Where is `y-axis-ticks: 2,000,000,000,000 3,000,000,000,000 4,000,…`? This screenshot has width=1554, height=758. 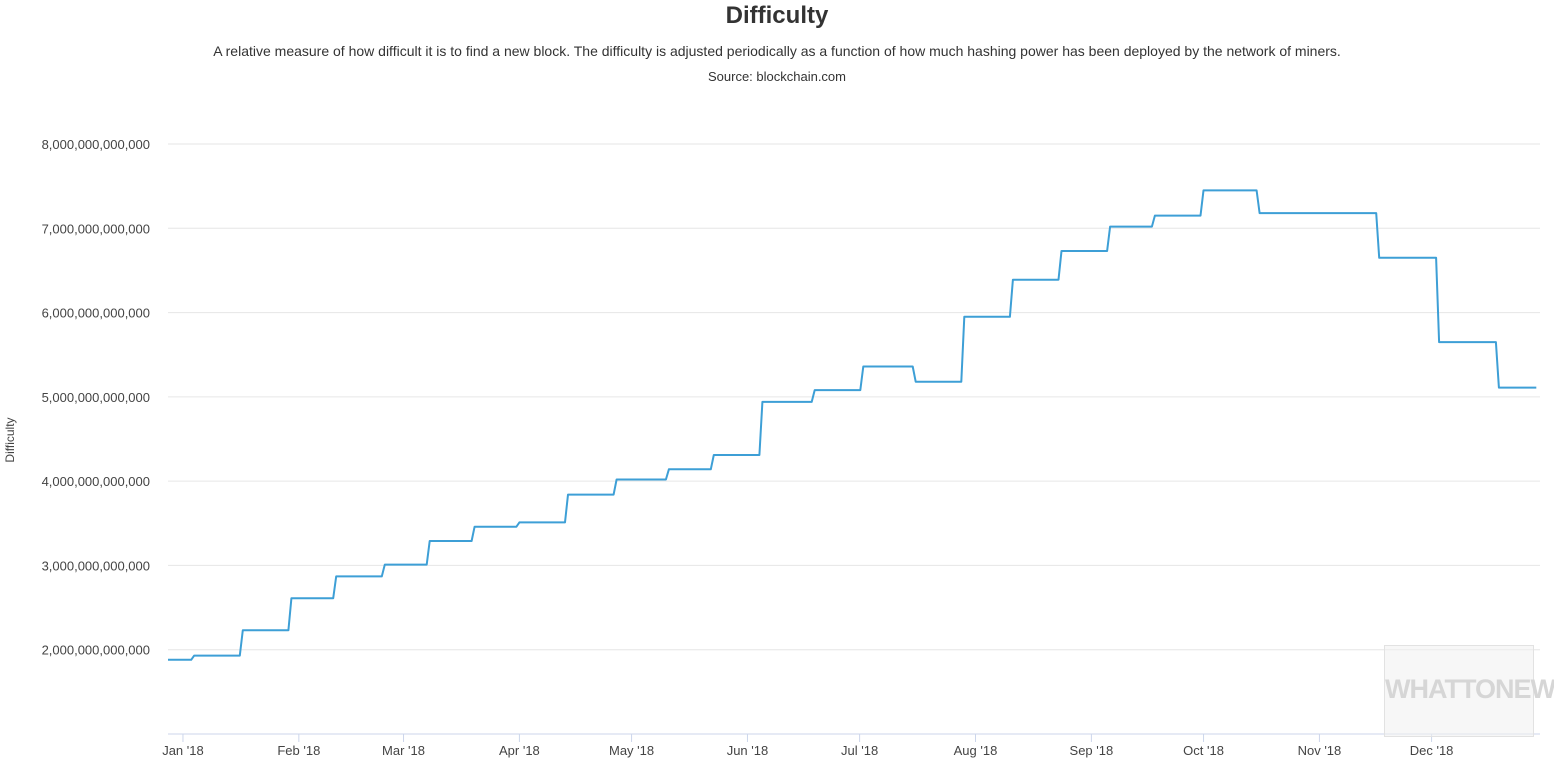
y-axis-ticks: 2,000,000,000,000 3,000,000,000,000 4,000,… is located at coordinates (96, 397).